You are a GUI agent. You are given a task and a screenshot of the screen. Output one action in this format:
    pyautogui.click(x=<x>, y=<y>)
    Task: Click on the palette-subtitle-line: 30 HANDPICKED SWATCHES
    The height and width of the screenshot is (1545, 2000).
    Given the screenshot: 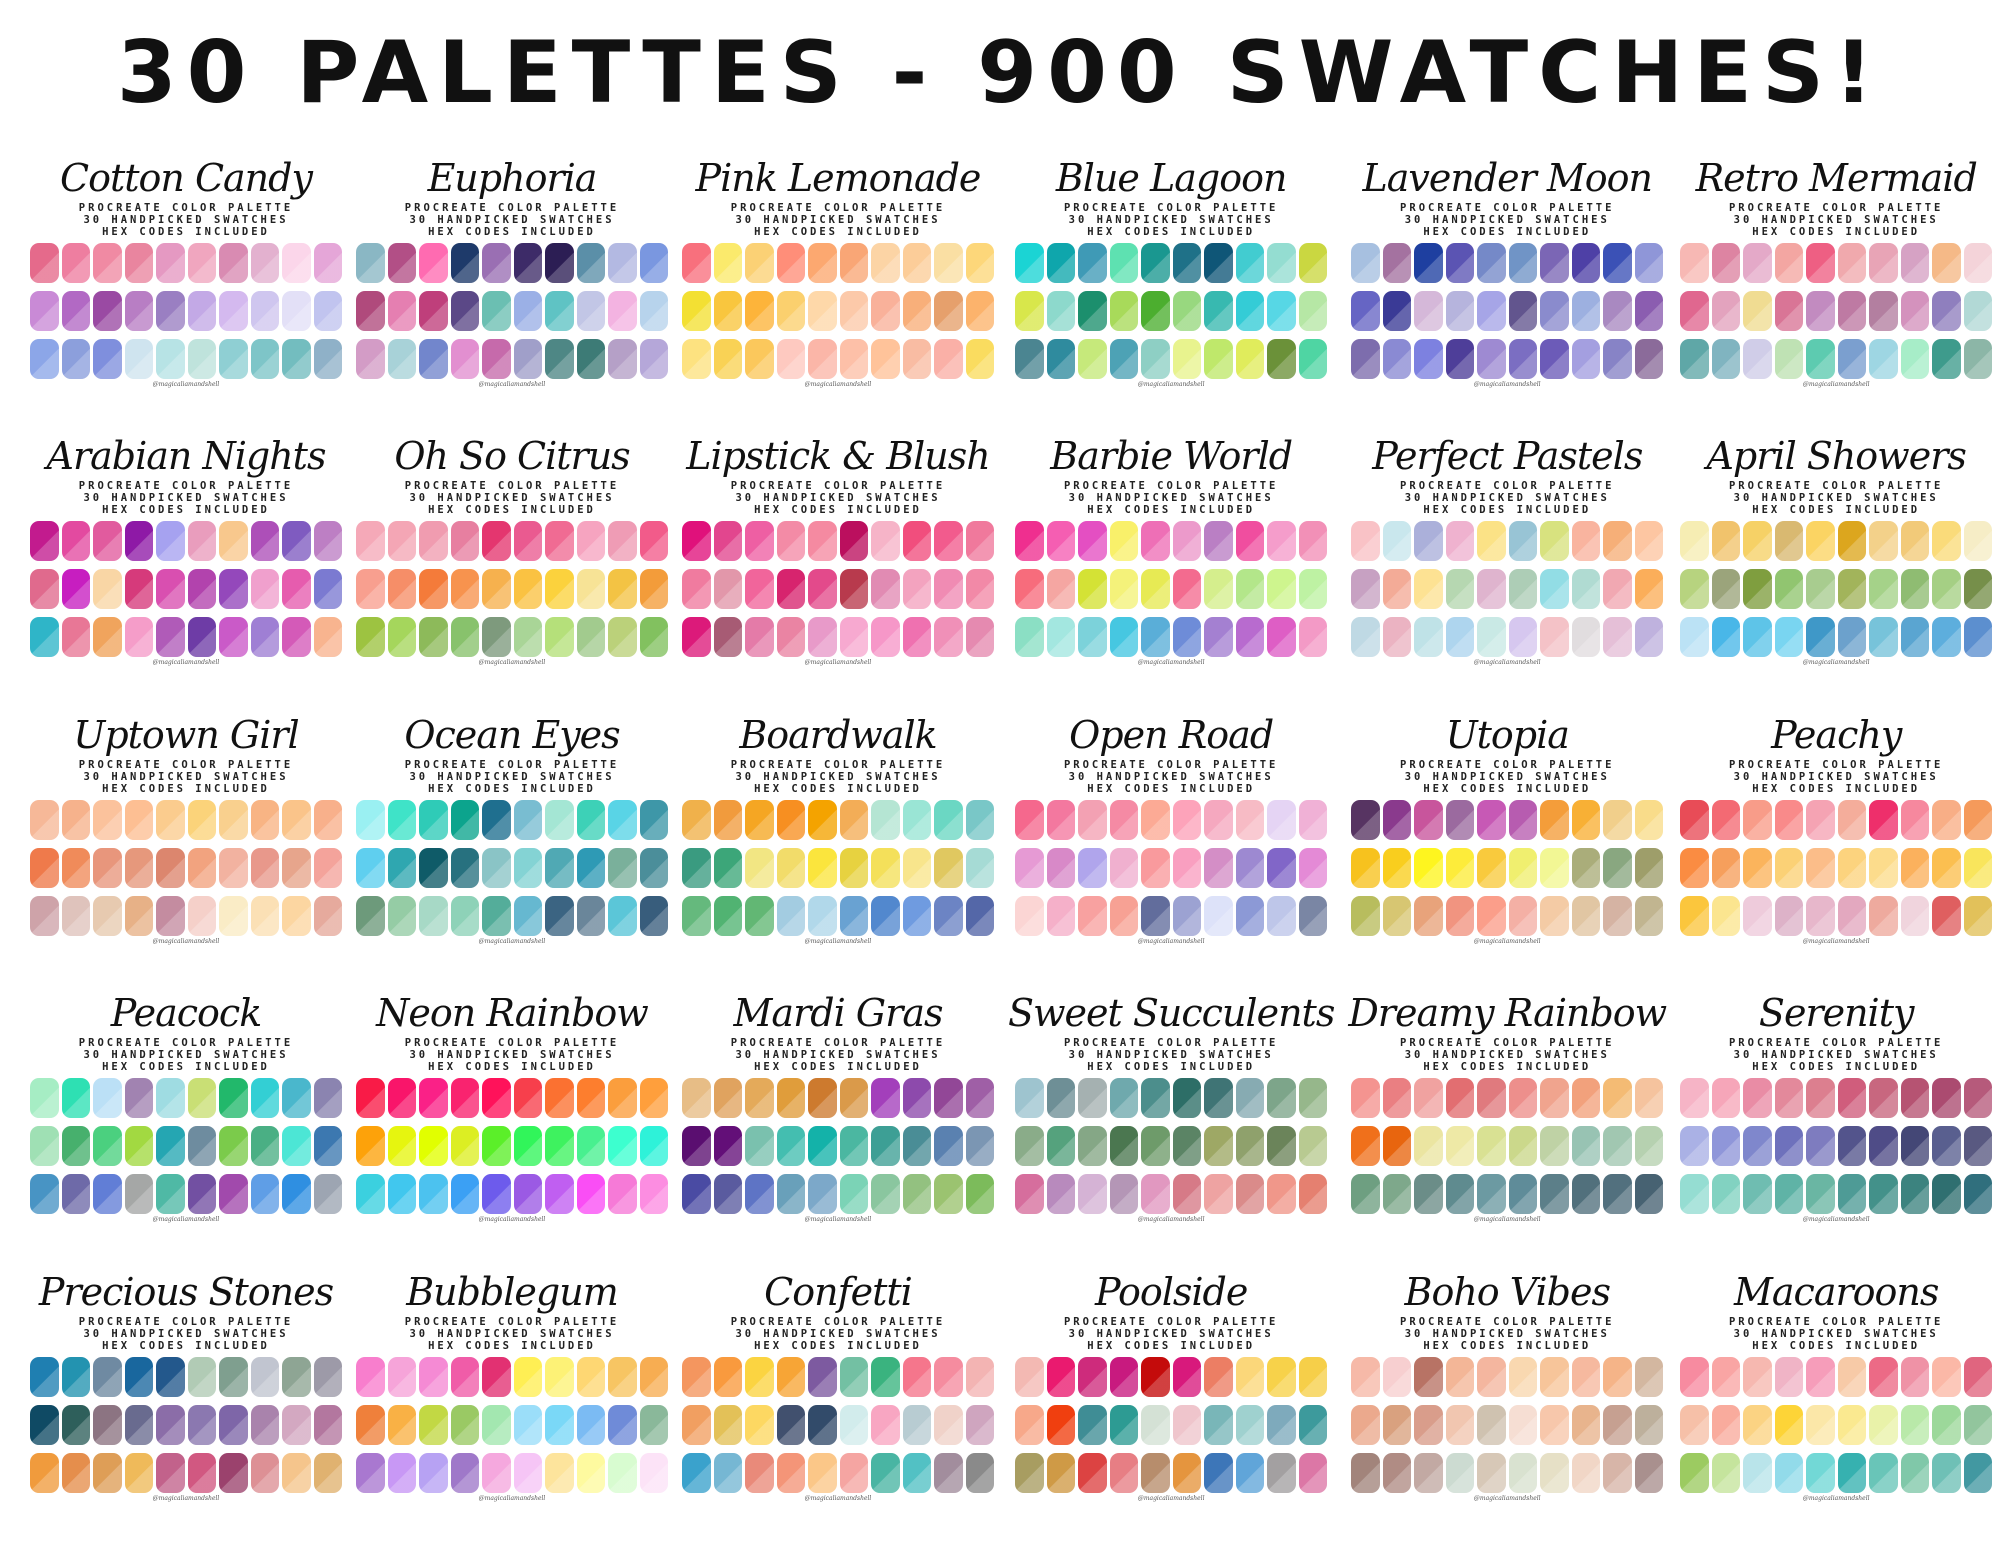 What is the action you would take?
    pyautogui.click(x=838, y=498)
    